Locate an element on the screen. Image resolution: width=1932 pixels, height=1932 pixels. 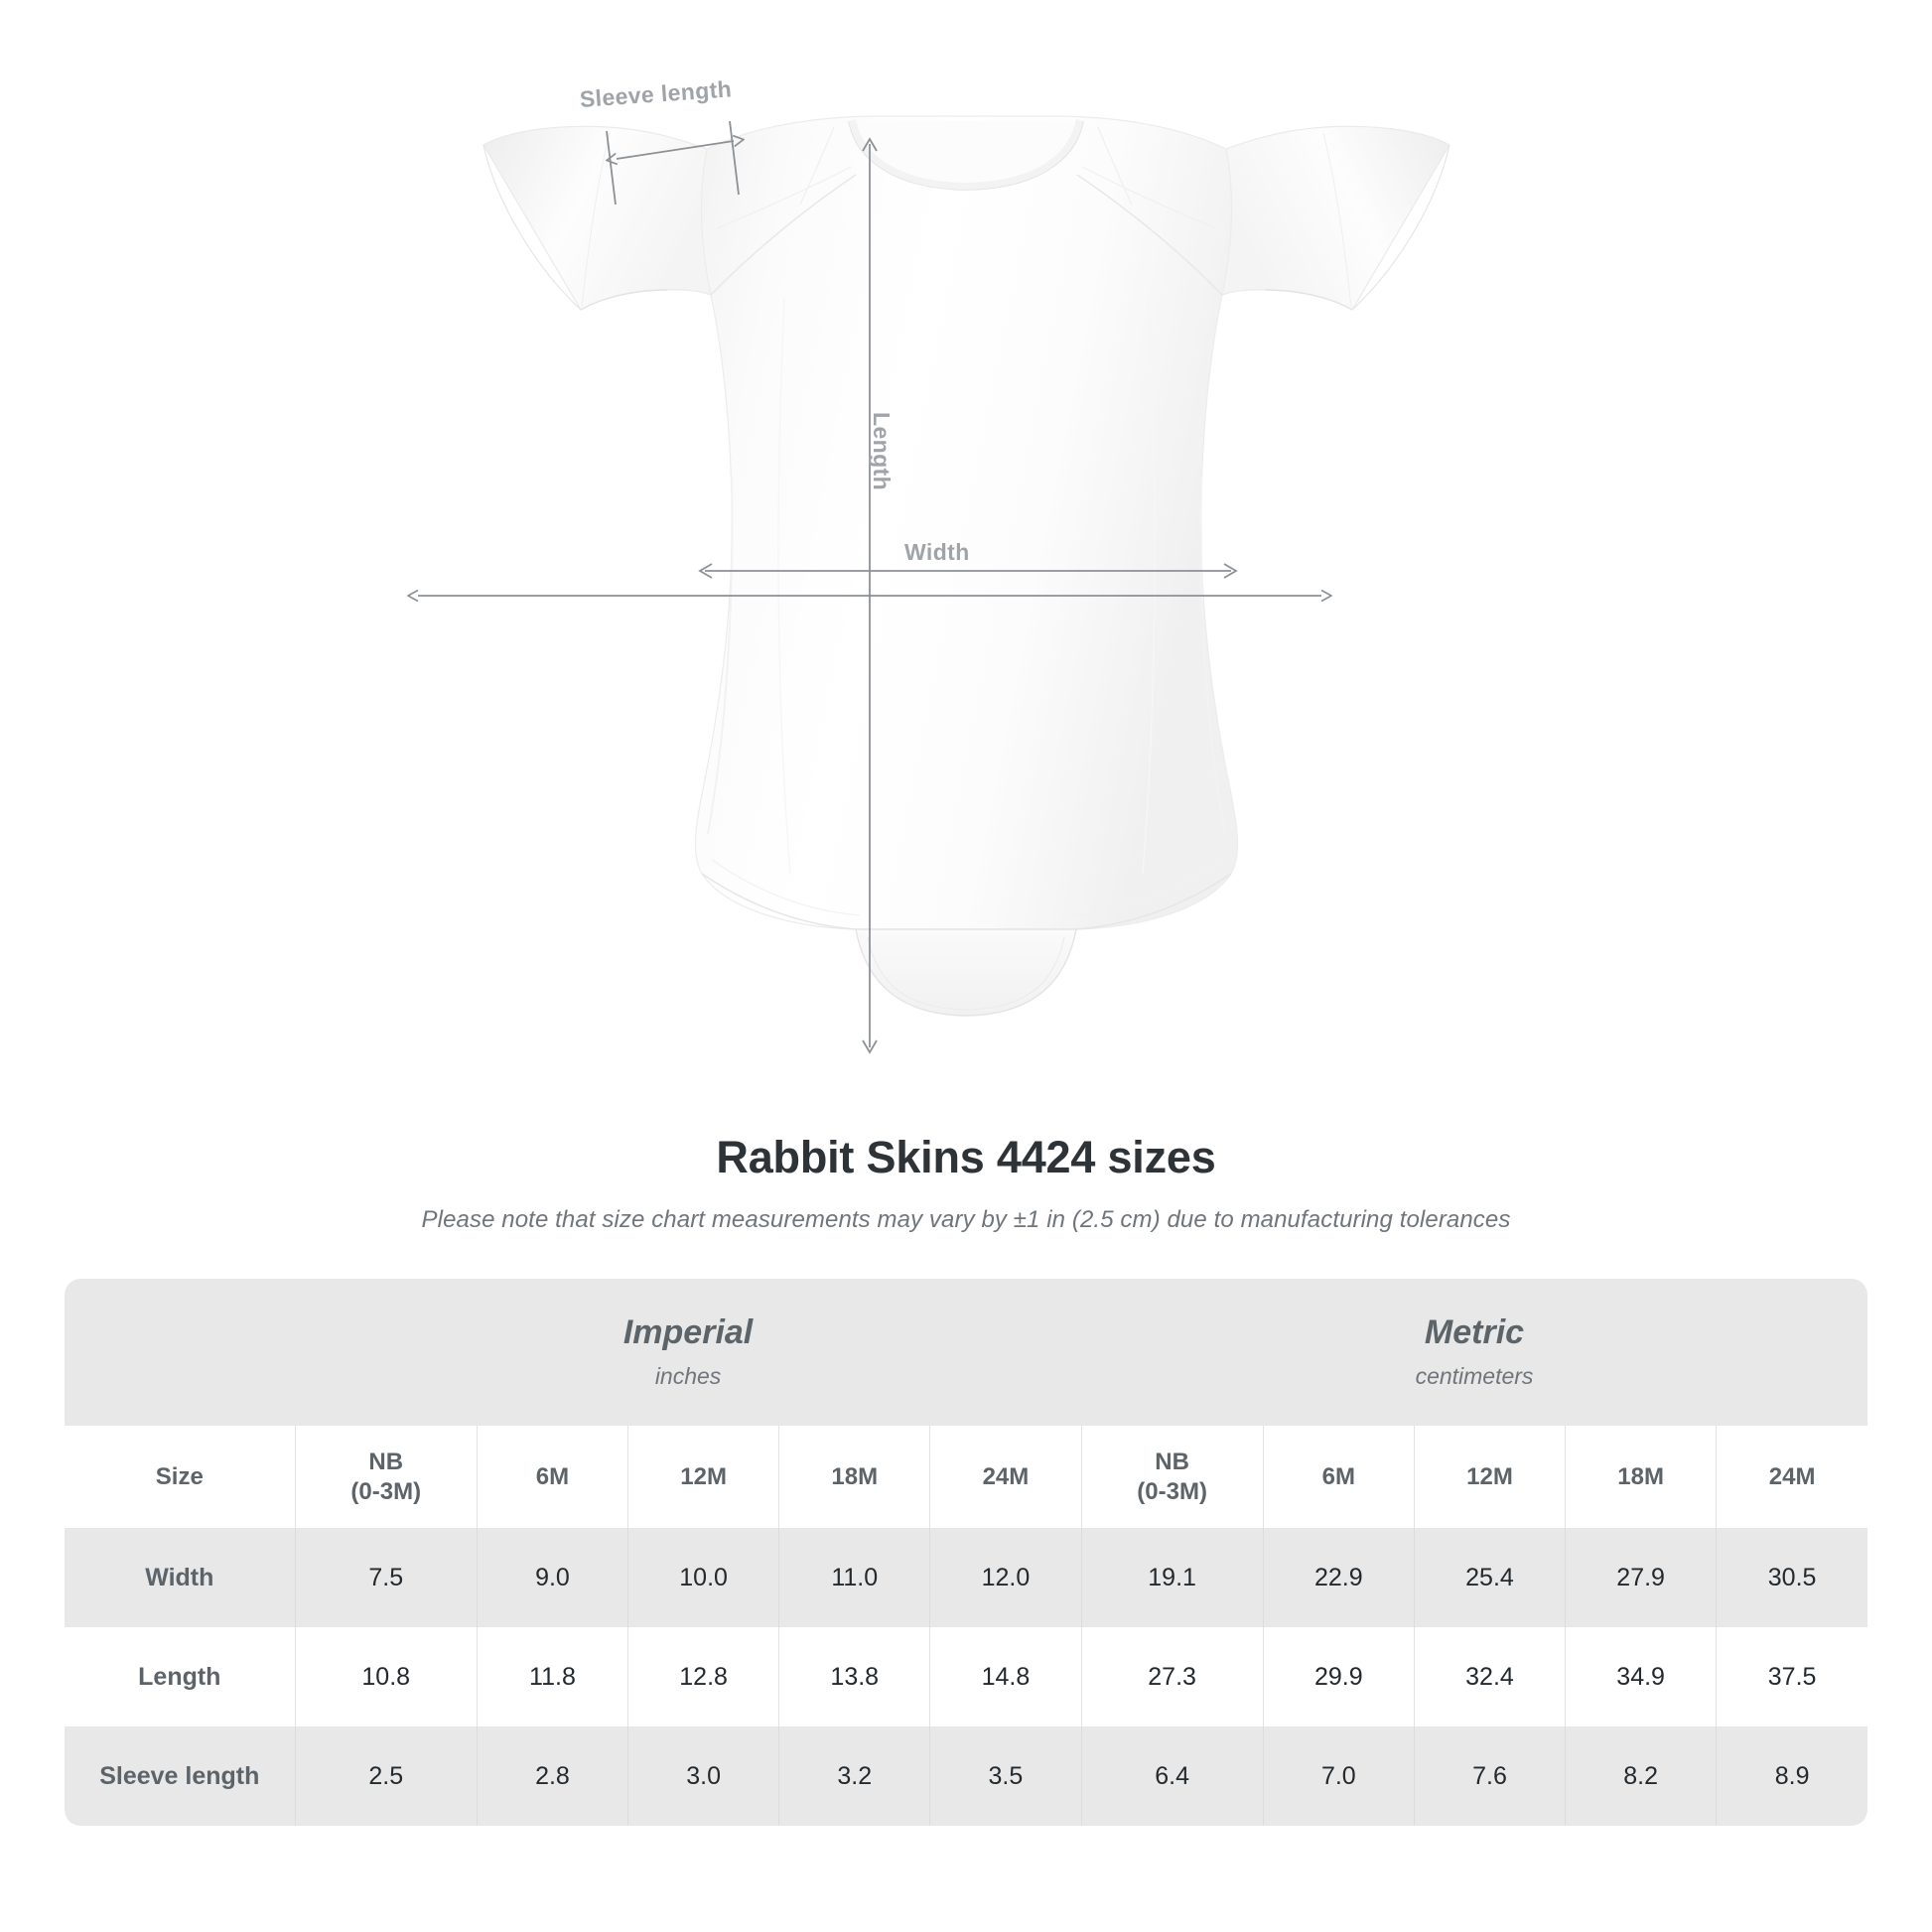
width-dimension is located at coordinates (968, 571).